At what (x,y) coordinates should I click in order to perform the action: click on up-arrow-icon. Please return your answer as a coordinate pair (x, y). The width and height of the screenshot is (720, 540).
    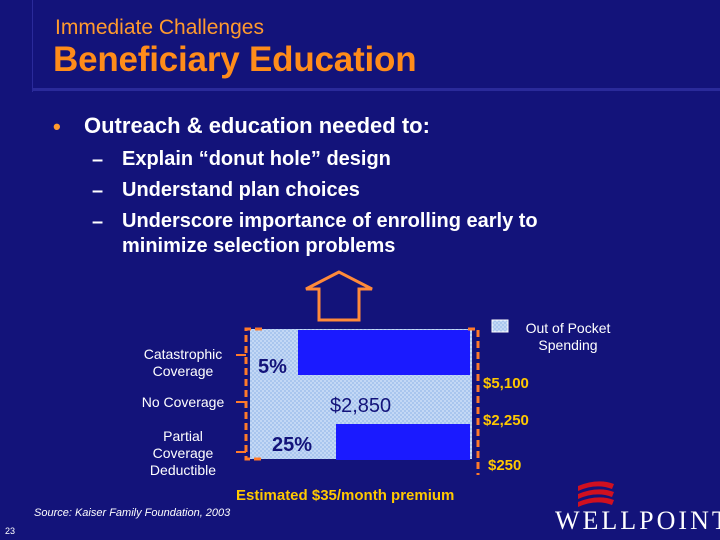
    Looking at the image, I should click on (339, 296).